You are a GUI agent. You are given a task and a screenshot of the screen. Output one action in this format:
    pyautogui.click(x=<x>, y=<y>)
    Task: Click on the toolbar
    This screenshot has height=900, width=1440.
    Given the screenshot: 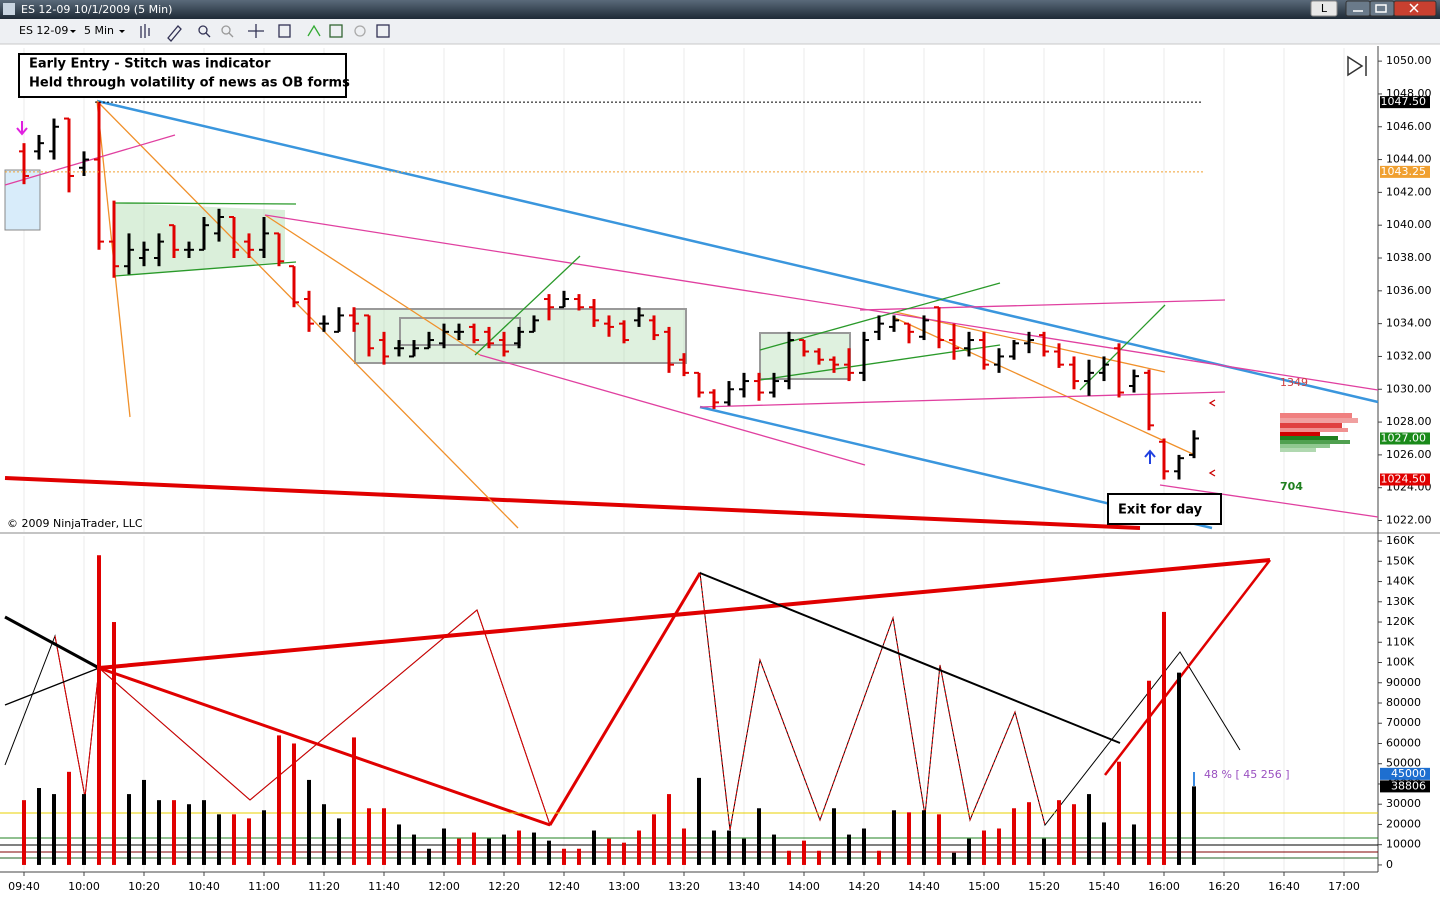 What is the action you would take?
    pyautogui.click(x=720, y=31)
    